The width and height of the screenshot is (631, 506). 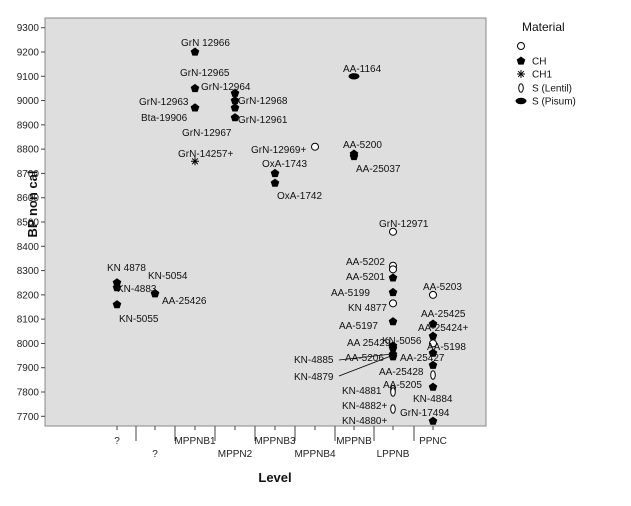 I want to click on x-tick-label: LPPNB, so click(x=393, y=454).